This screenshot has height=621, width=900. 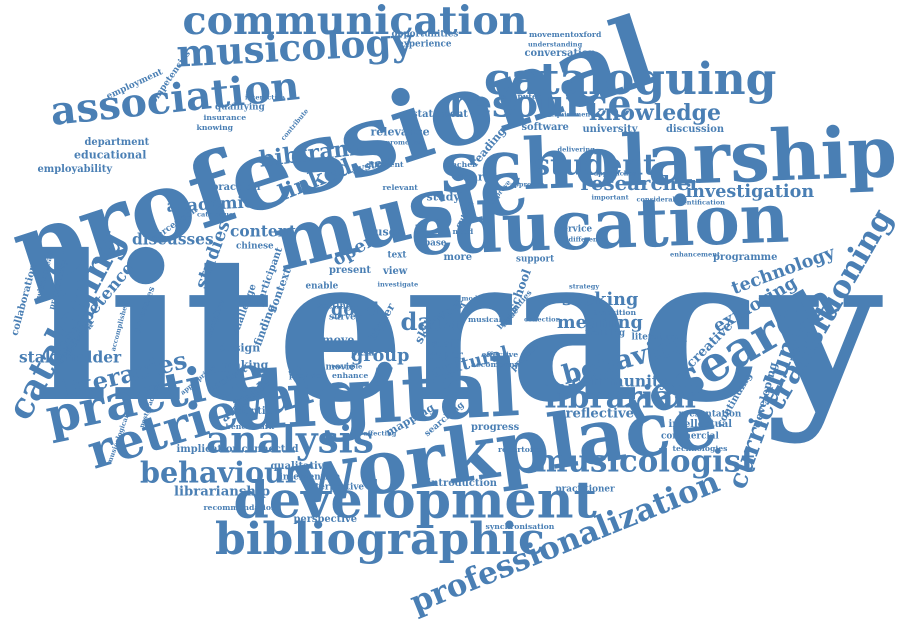 What do you see at coordinates (263, 231) in the screenshot?
I see `word-content: content` at bounding box center [263, 231].